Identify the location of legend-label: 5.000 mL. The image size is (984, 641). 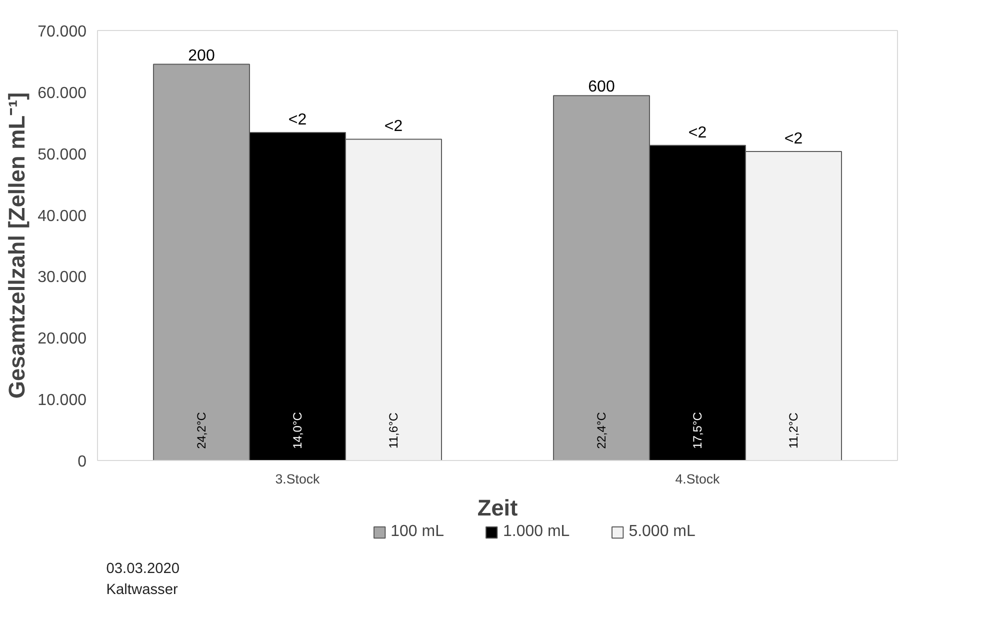
(662, 532).